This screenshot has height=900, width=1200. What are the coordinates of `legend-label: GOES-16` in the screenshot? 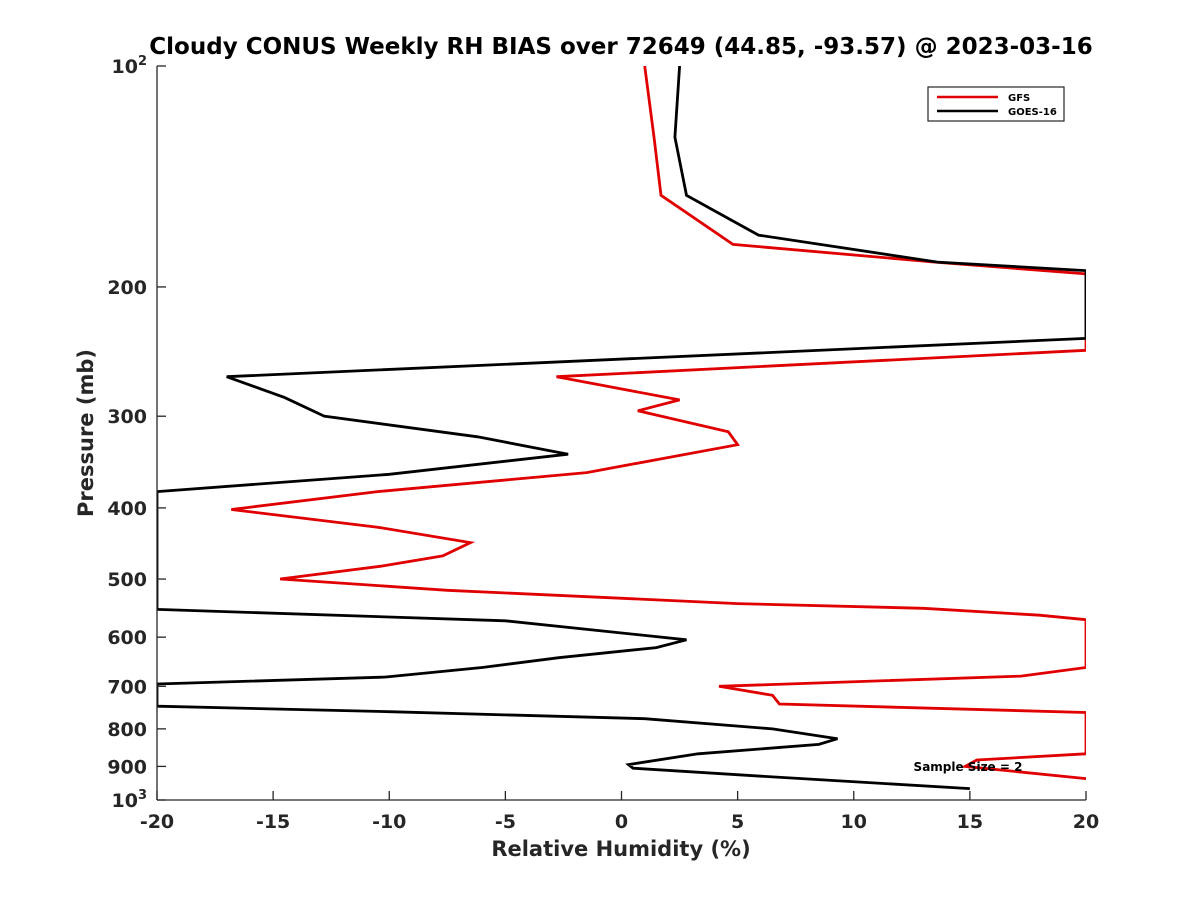 It's located at (1032, 112).